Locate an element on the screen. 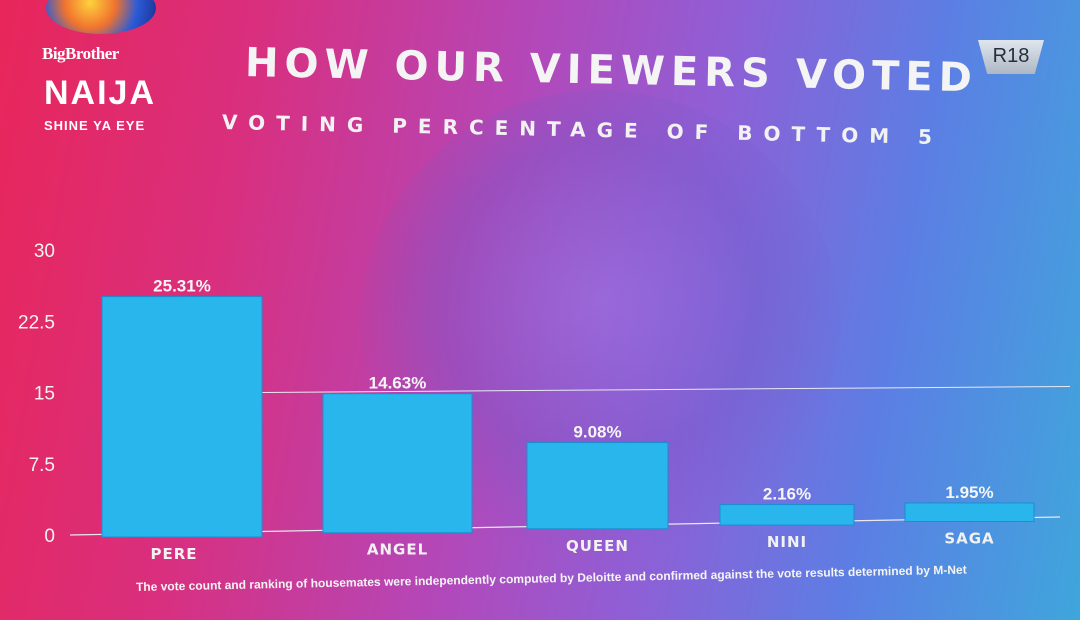 The width and height of the screenshot is (1080, 620). y-tick-label: 0 is located at coordinates (49, 536).